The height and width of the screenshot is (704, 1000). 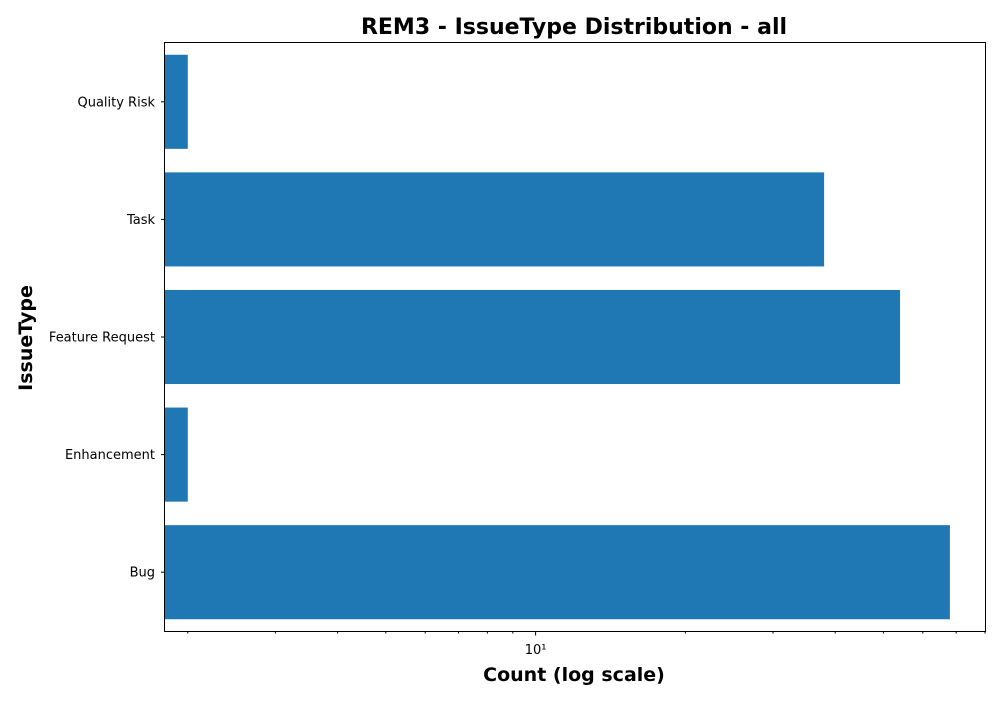 What do you see at coordinates (586, 644) in the screenshot?
I see `x-axis-ticks: 10¹` at bounding box center [586, 644].